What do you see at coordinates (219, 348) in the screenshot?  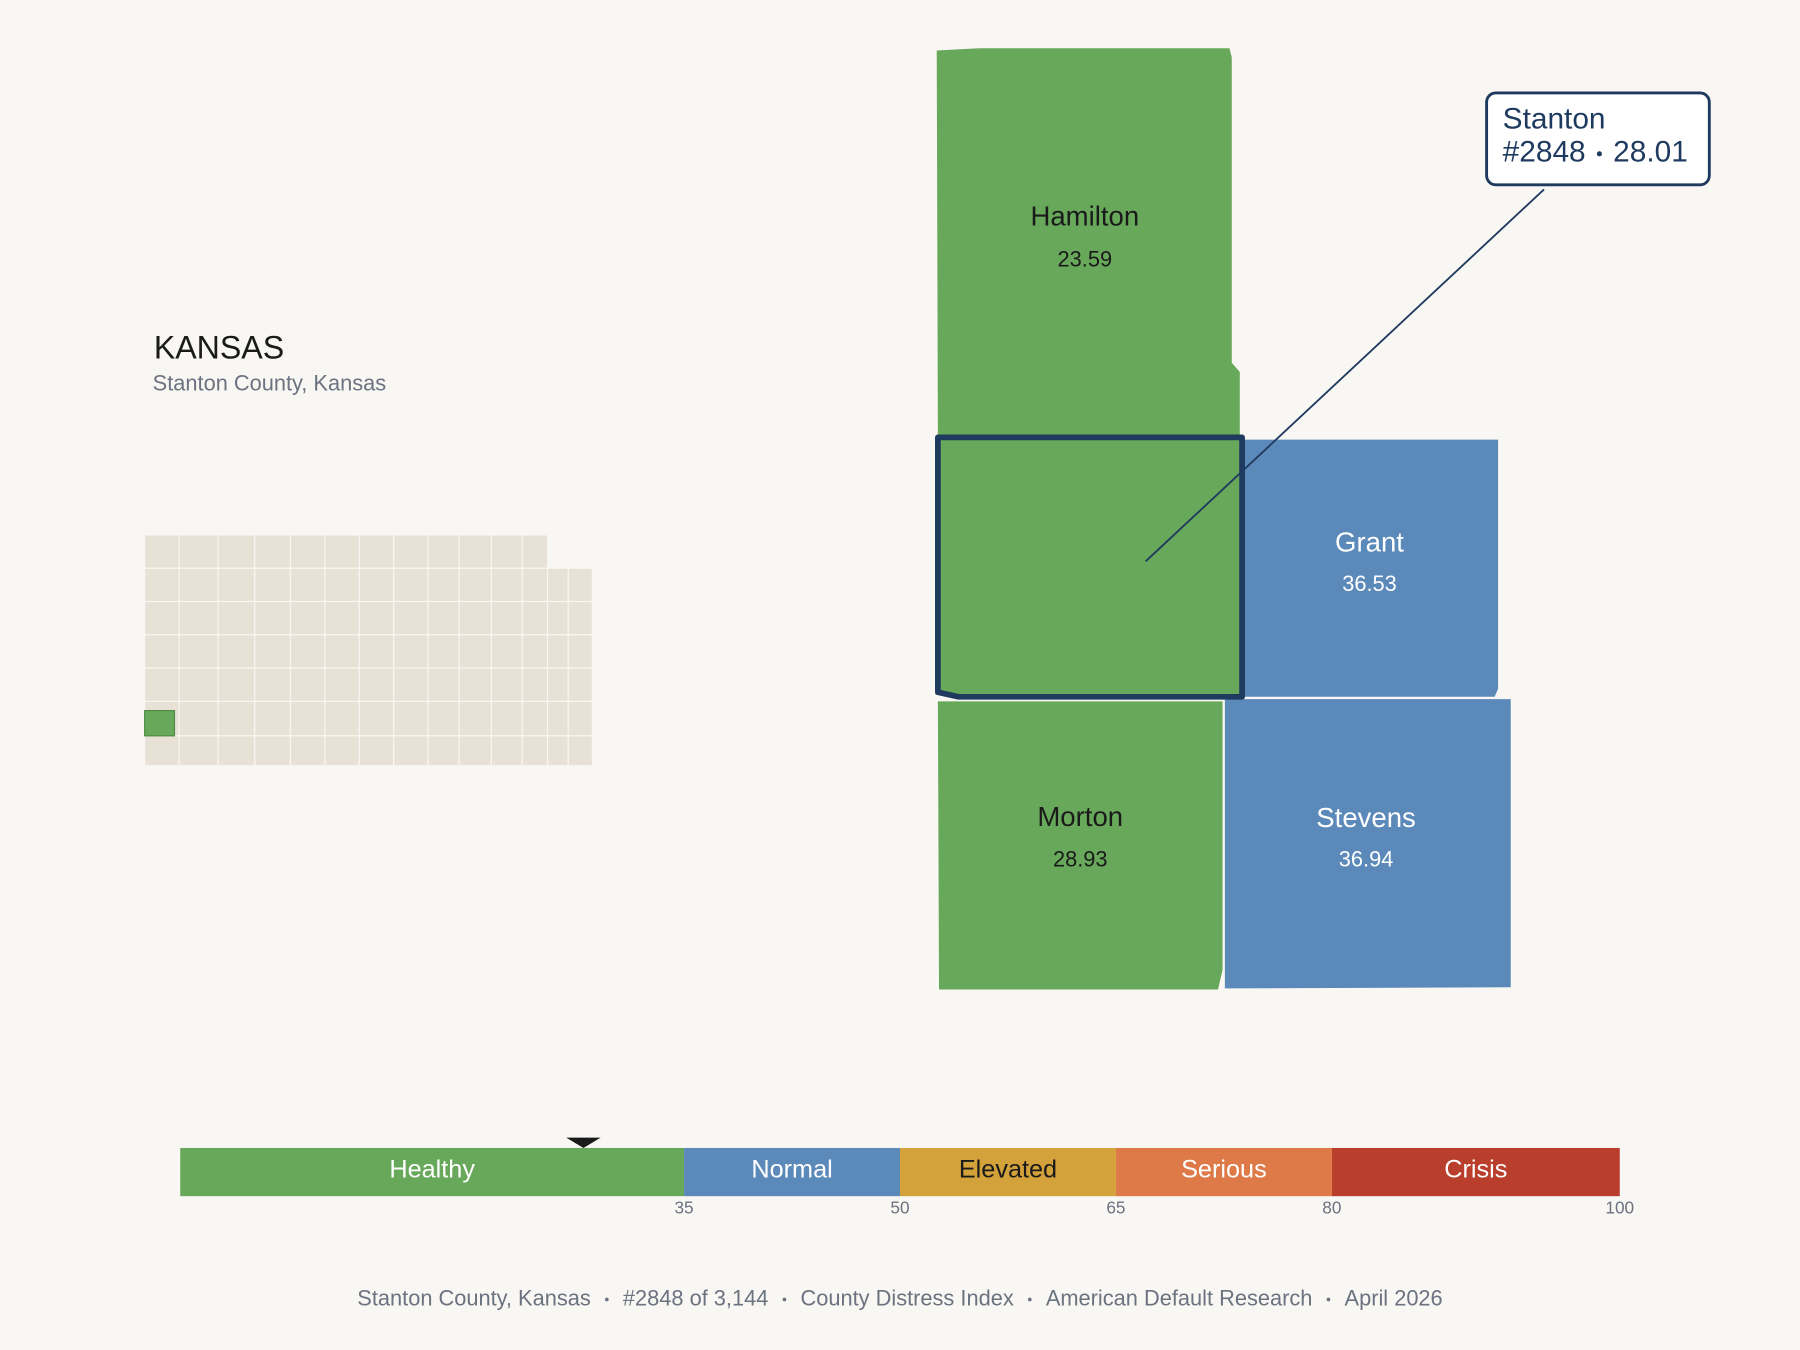 I see `state-title: KANSAS` at bounding box center [219, 348].